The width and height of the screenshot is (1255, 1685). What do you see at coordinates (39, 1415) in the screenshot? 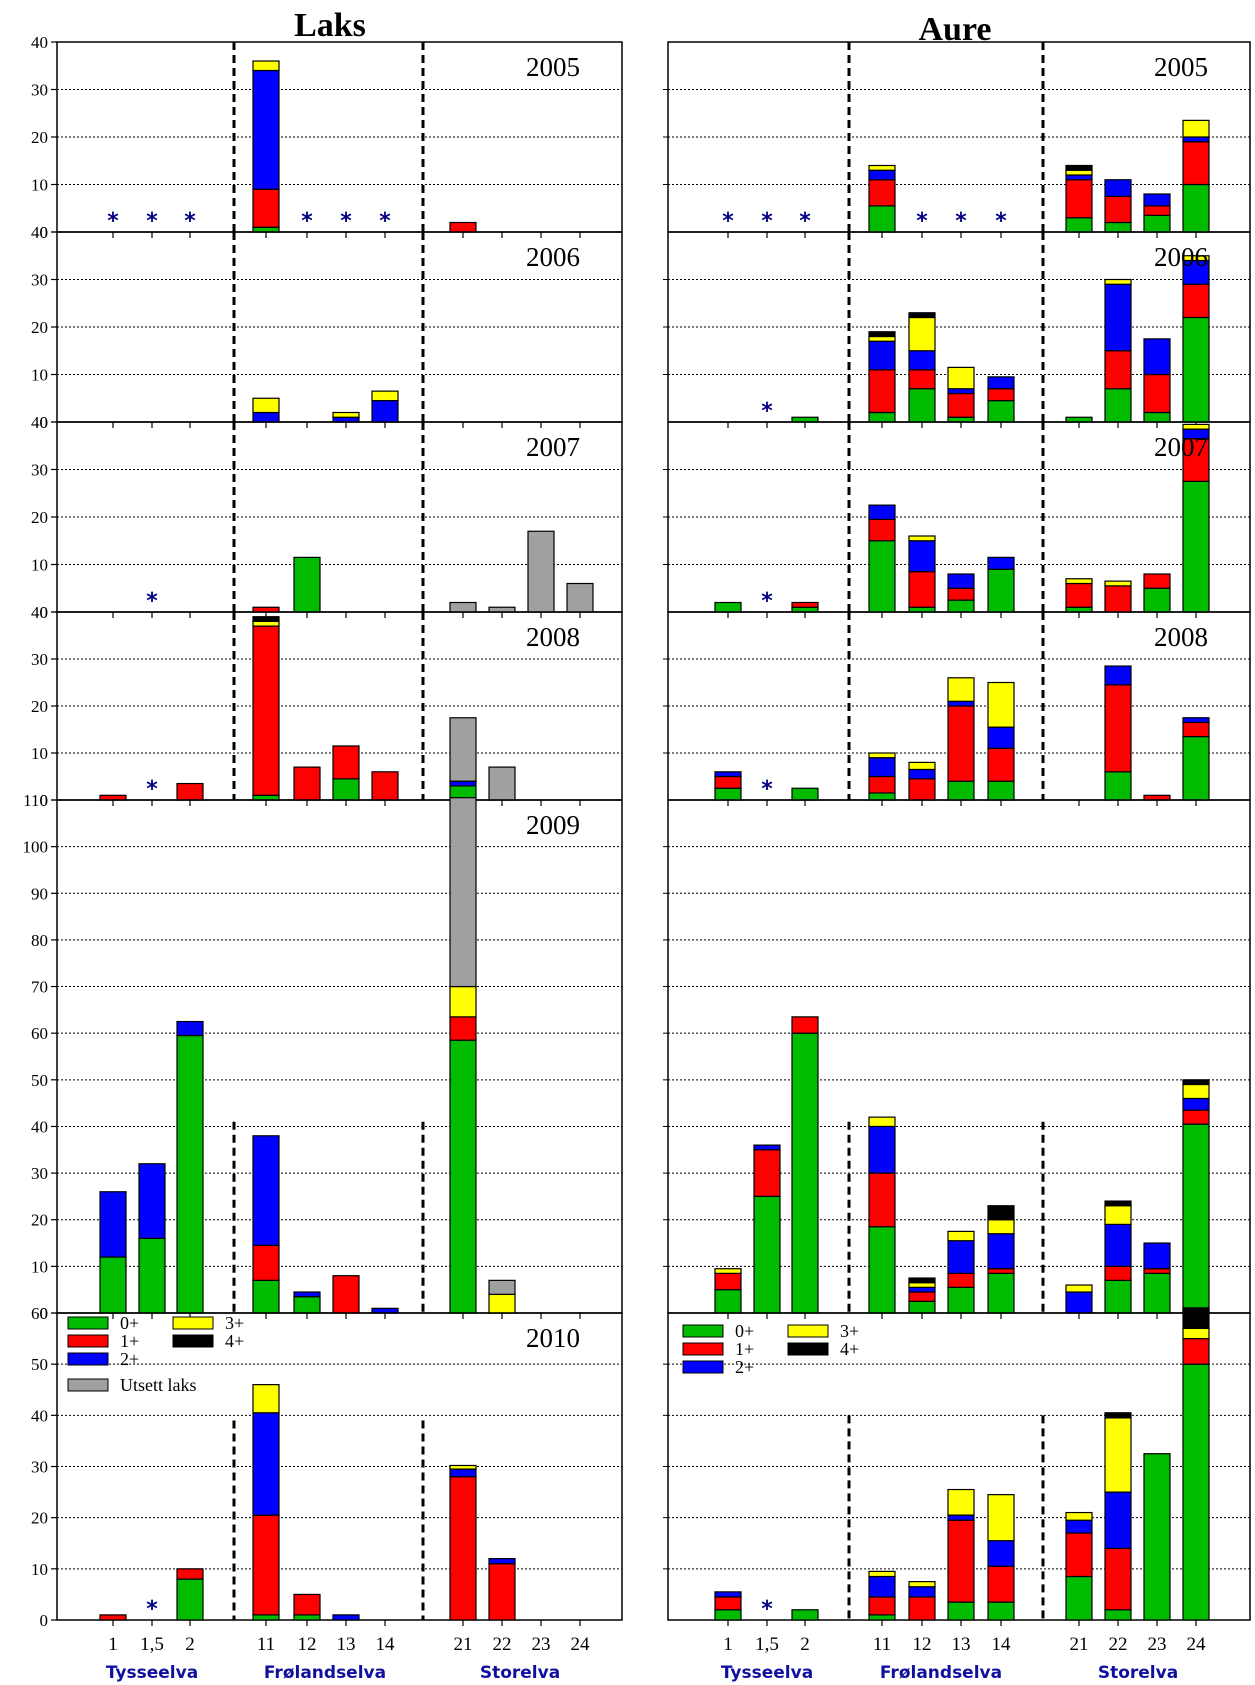
I see `y-tick-label: 40` at bounding box center [39, 1415].